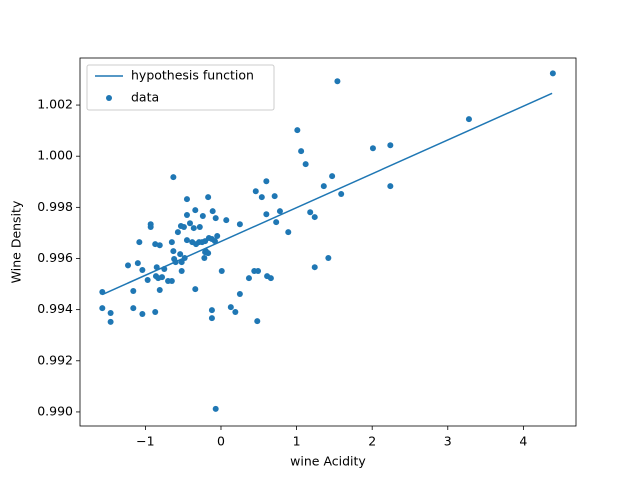 Image resolution: width=640 pixels, height=484 pixels. What do you see at coordinates (55, 206) in the screenshot?
I see `y-tick-label: 0.998` at bounding box center [55, 206].